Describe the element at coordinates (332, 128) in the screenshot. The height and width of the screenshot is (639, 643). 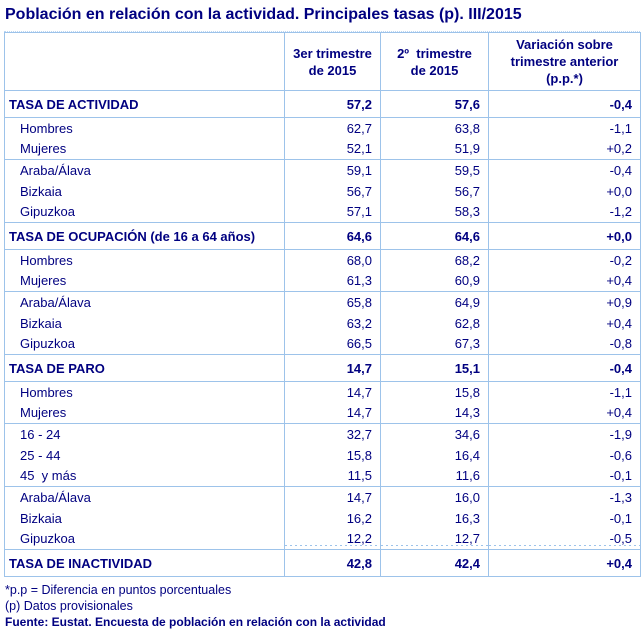
I see `value-q3-2015: 62,7` at that location.